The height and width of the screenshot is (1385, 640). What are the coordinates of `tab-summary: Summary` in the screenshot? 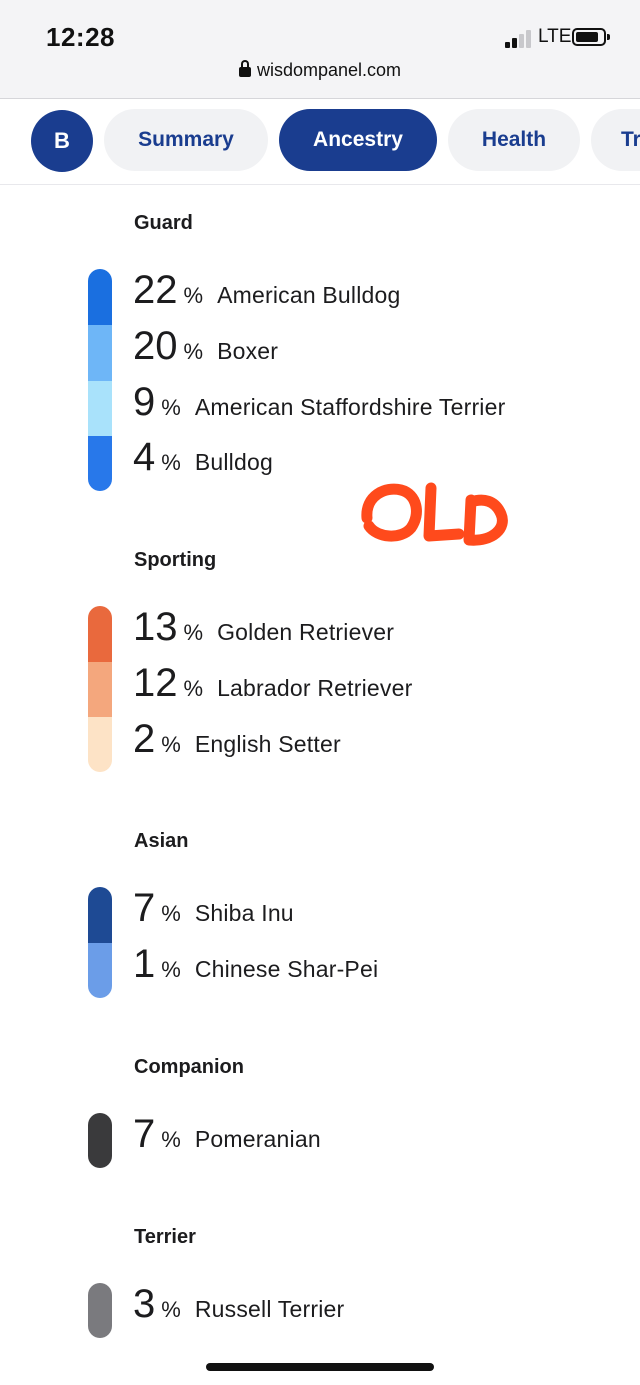 It's located at (186, 140).